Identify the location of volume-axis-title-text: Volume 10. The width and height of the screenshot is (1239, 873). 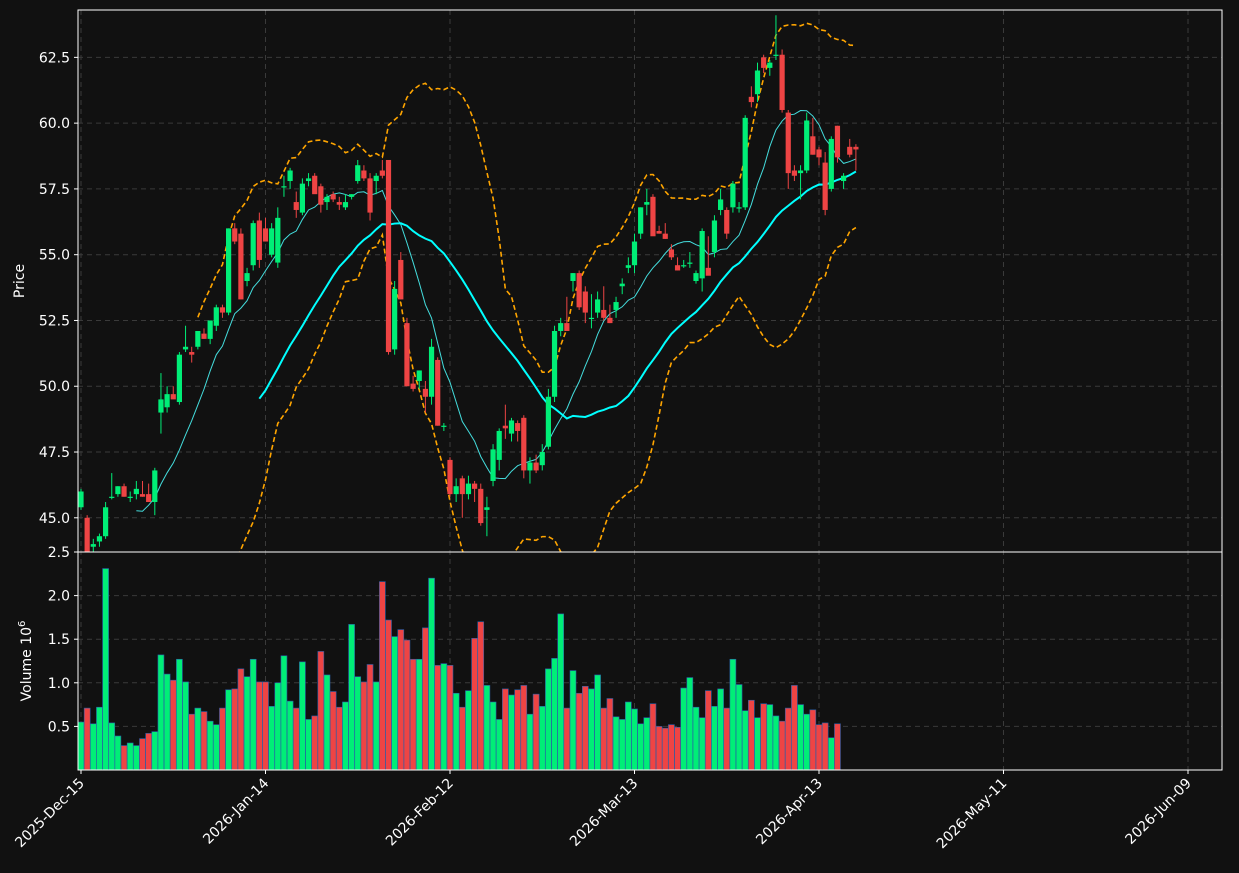
(27, 664).